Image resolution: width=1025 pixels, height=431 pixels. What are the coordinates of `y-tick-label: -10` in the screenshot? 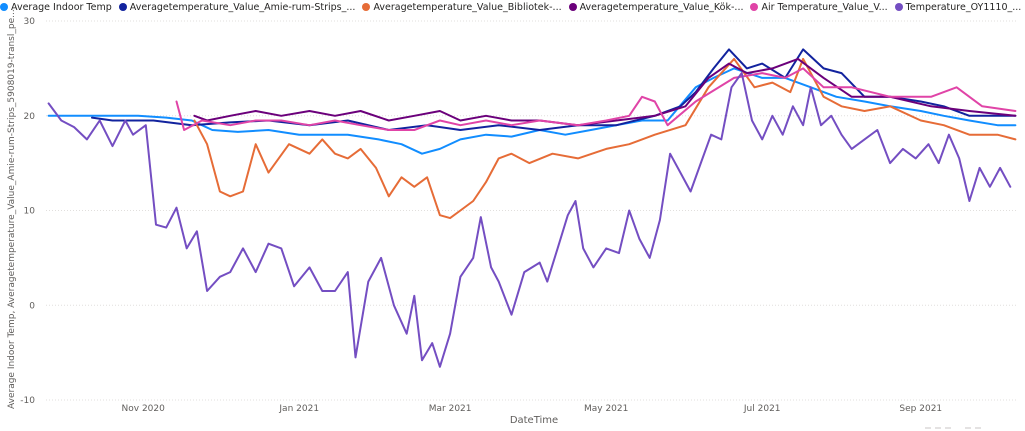 It's located at (27, 401).